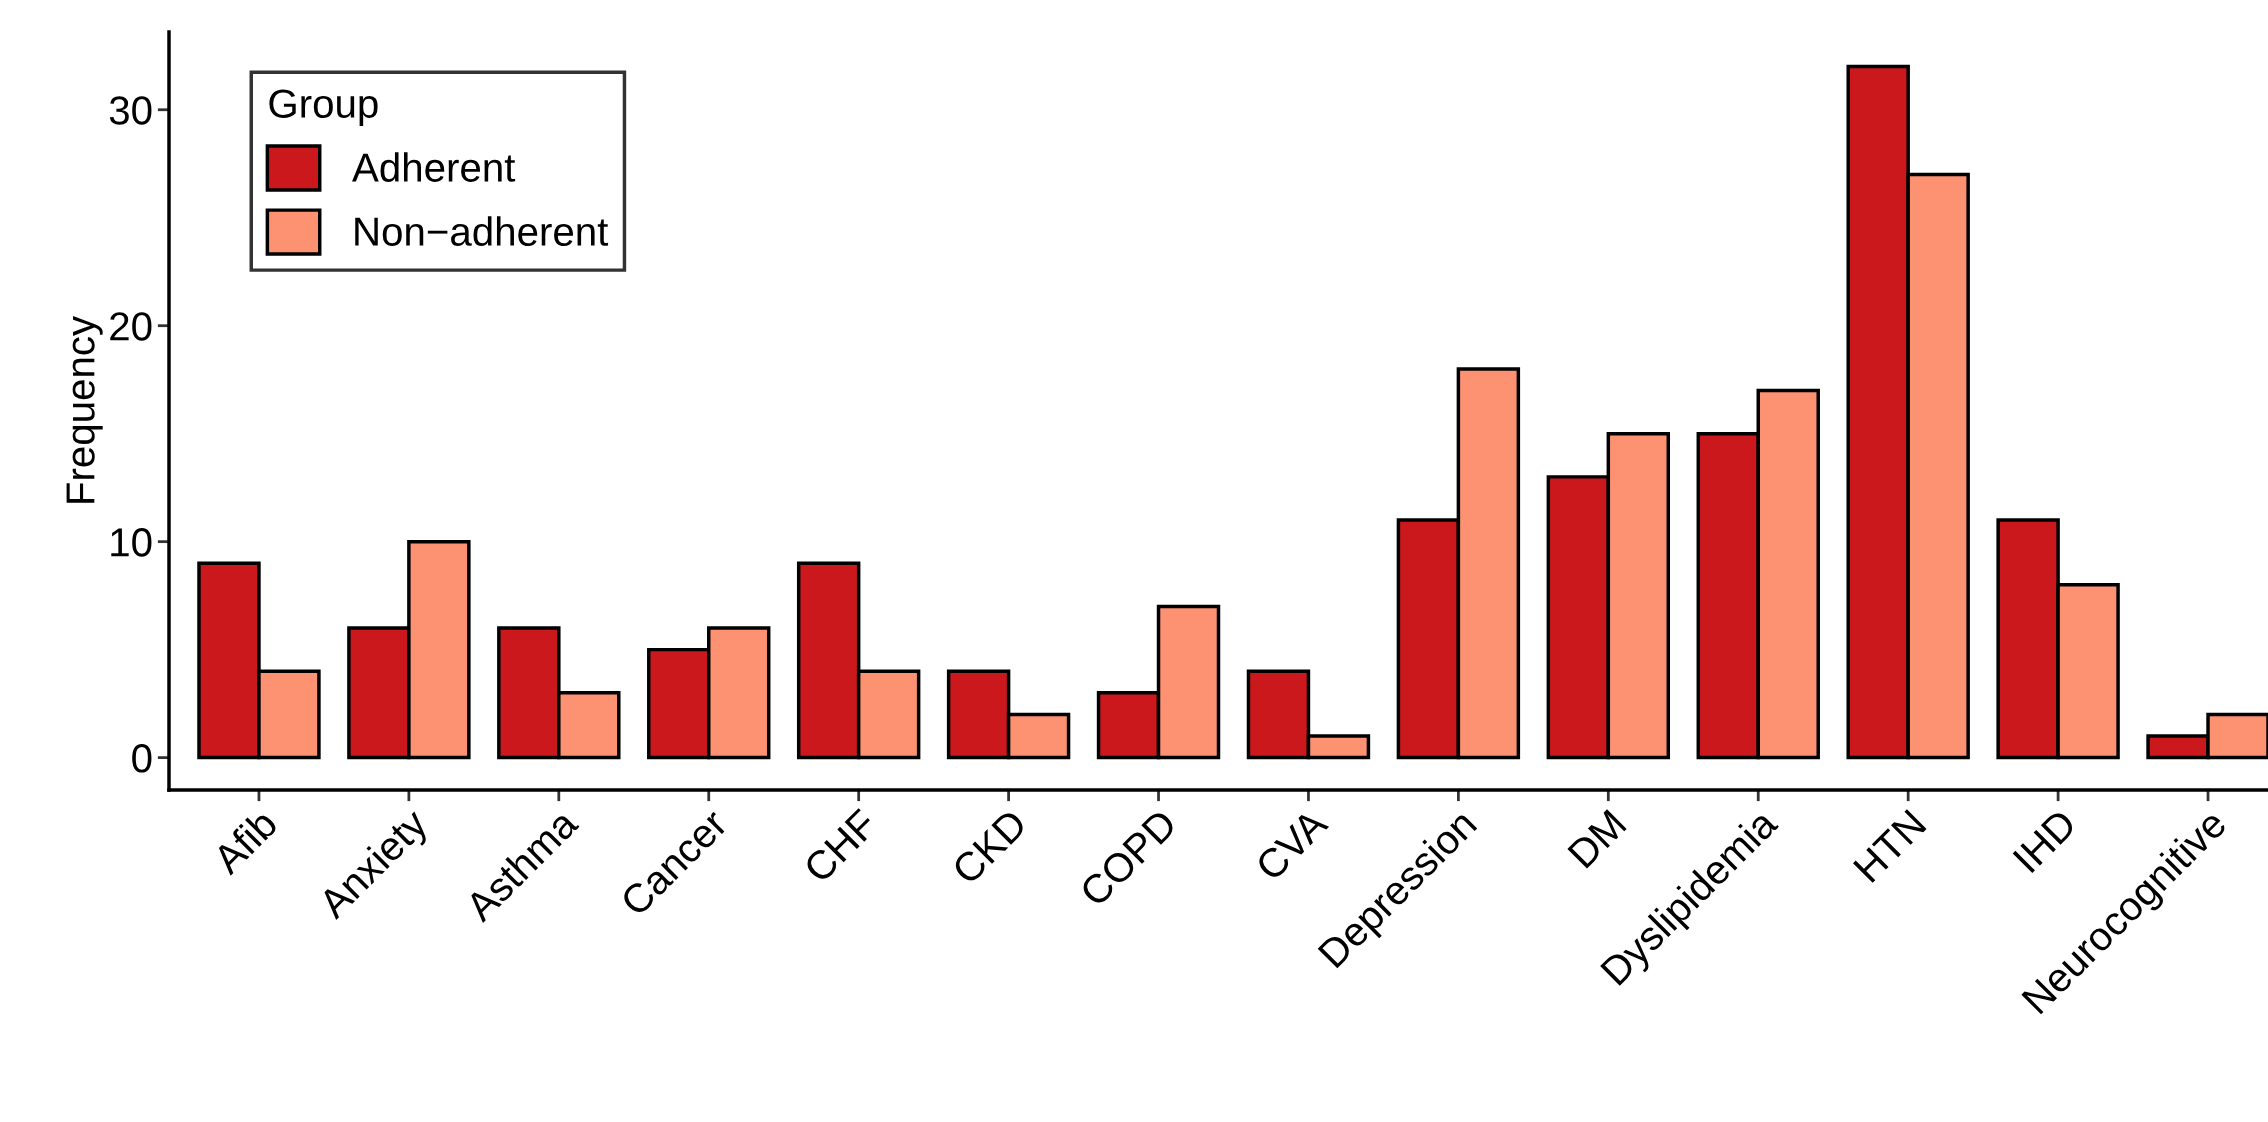  What do you see at coordinates (244, 841) in the screenshot?
I see `x-tick-label: Afib` at bounding box center [244, 841].